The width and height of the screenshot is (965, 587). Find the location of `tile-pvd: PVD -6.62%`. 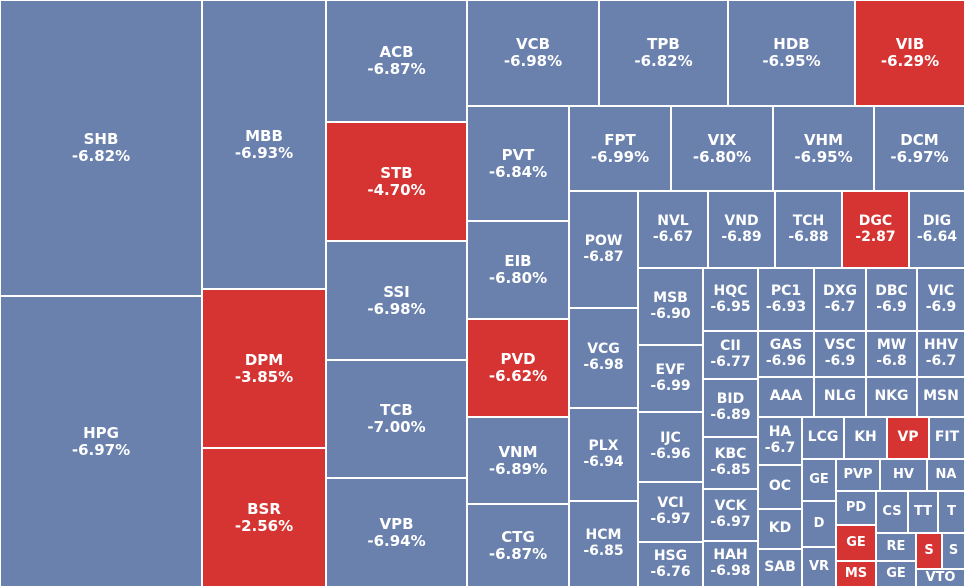

tile-pvd: PVD -6.62% is located at coordinates (518, 368).